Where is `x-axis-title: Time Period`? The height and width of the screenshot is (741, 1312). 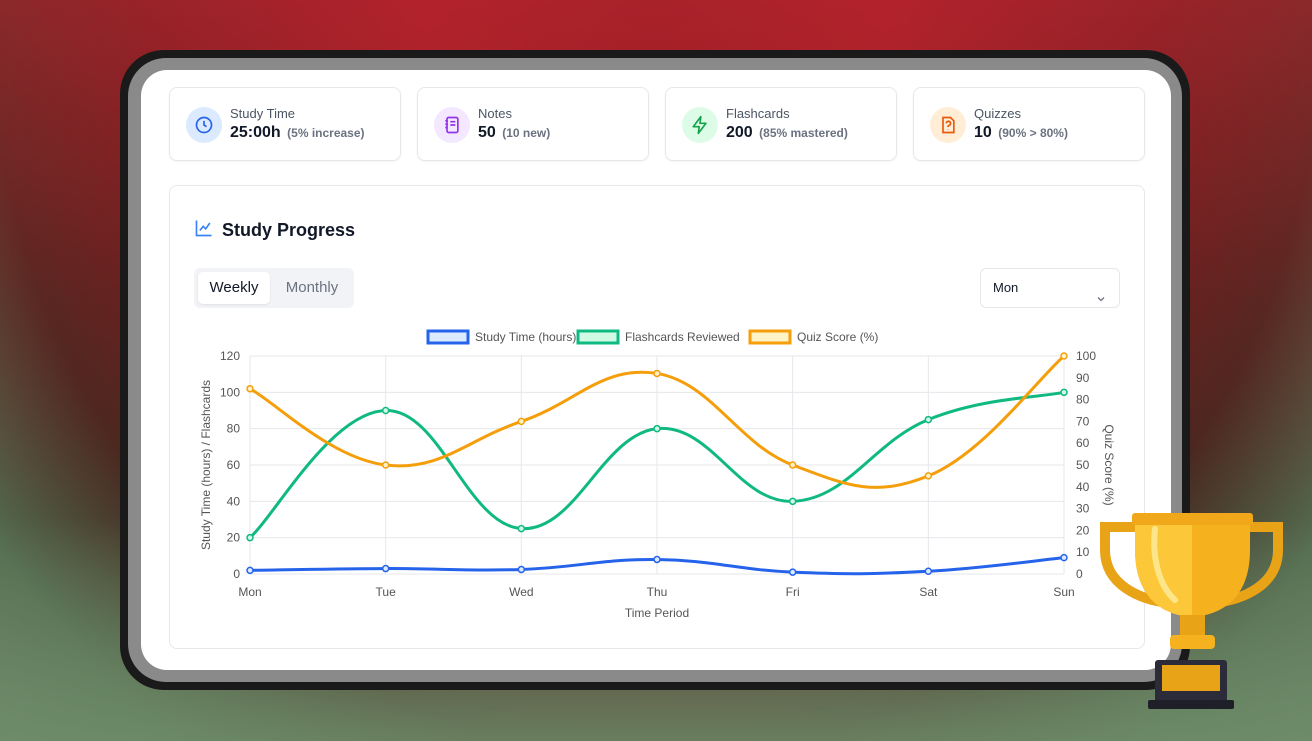 x-axis-title: Time Period is located at coordinates (657, 613).